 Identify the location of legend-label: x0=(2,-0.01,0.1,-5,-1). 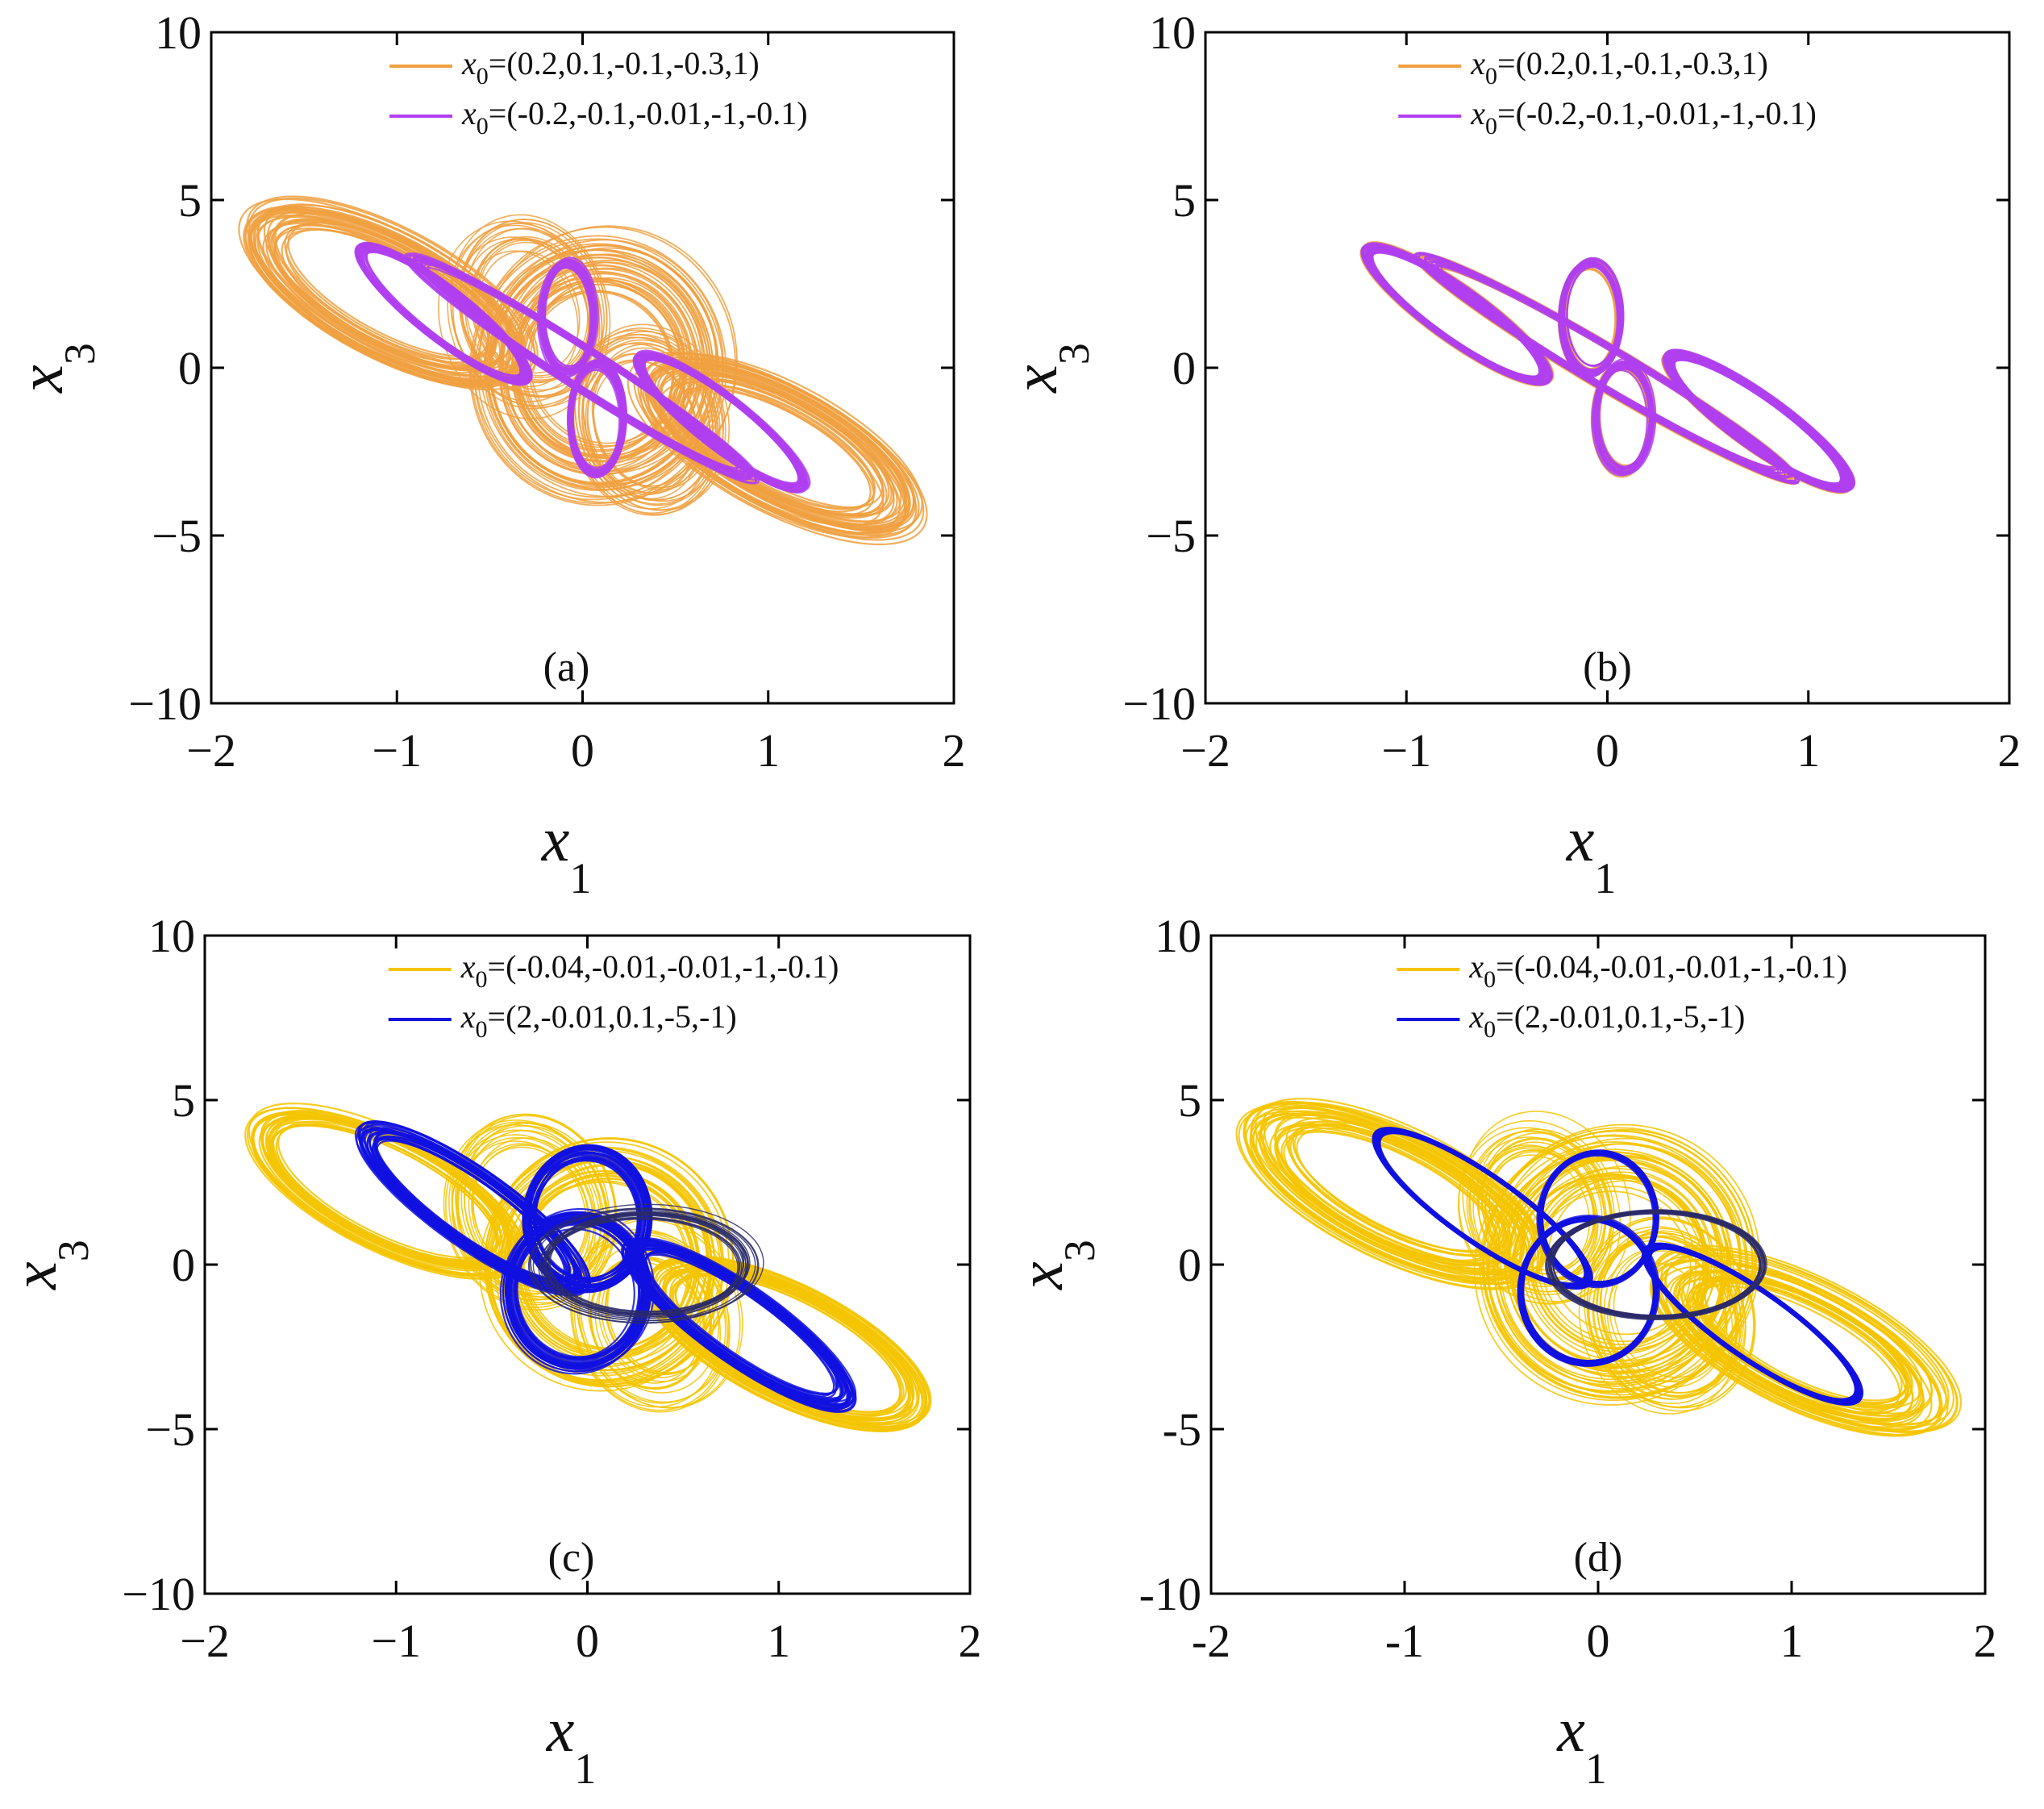
(598, 1021).